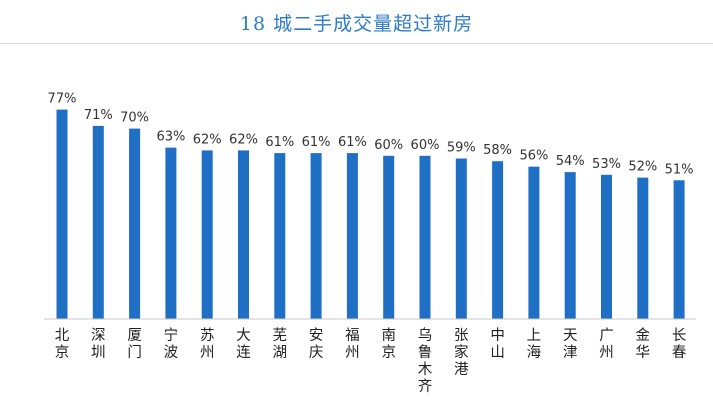 This screenshot has width=713, height=419. I want to click on category-label-12: 中山, so click(497, 344).